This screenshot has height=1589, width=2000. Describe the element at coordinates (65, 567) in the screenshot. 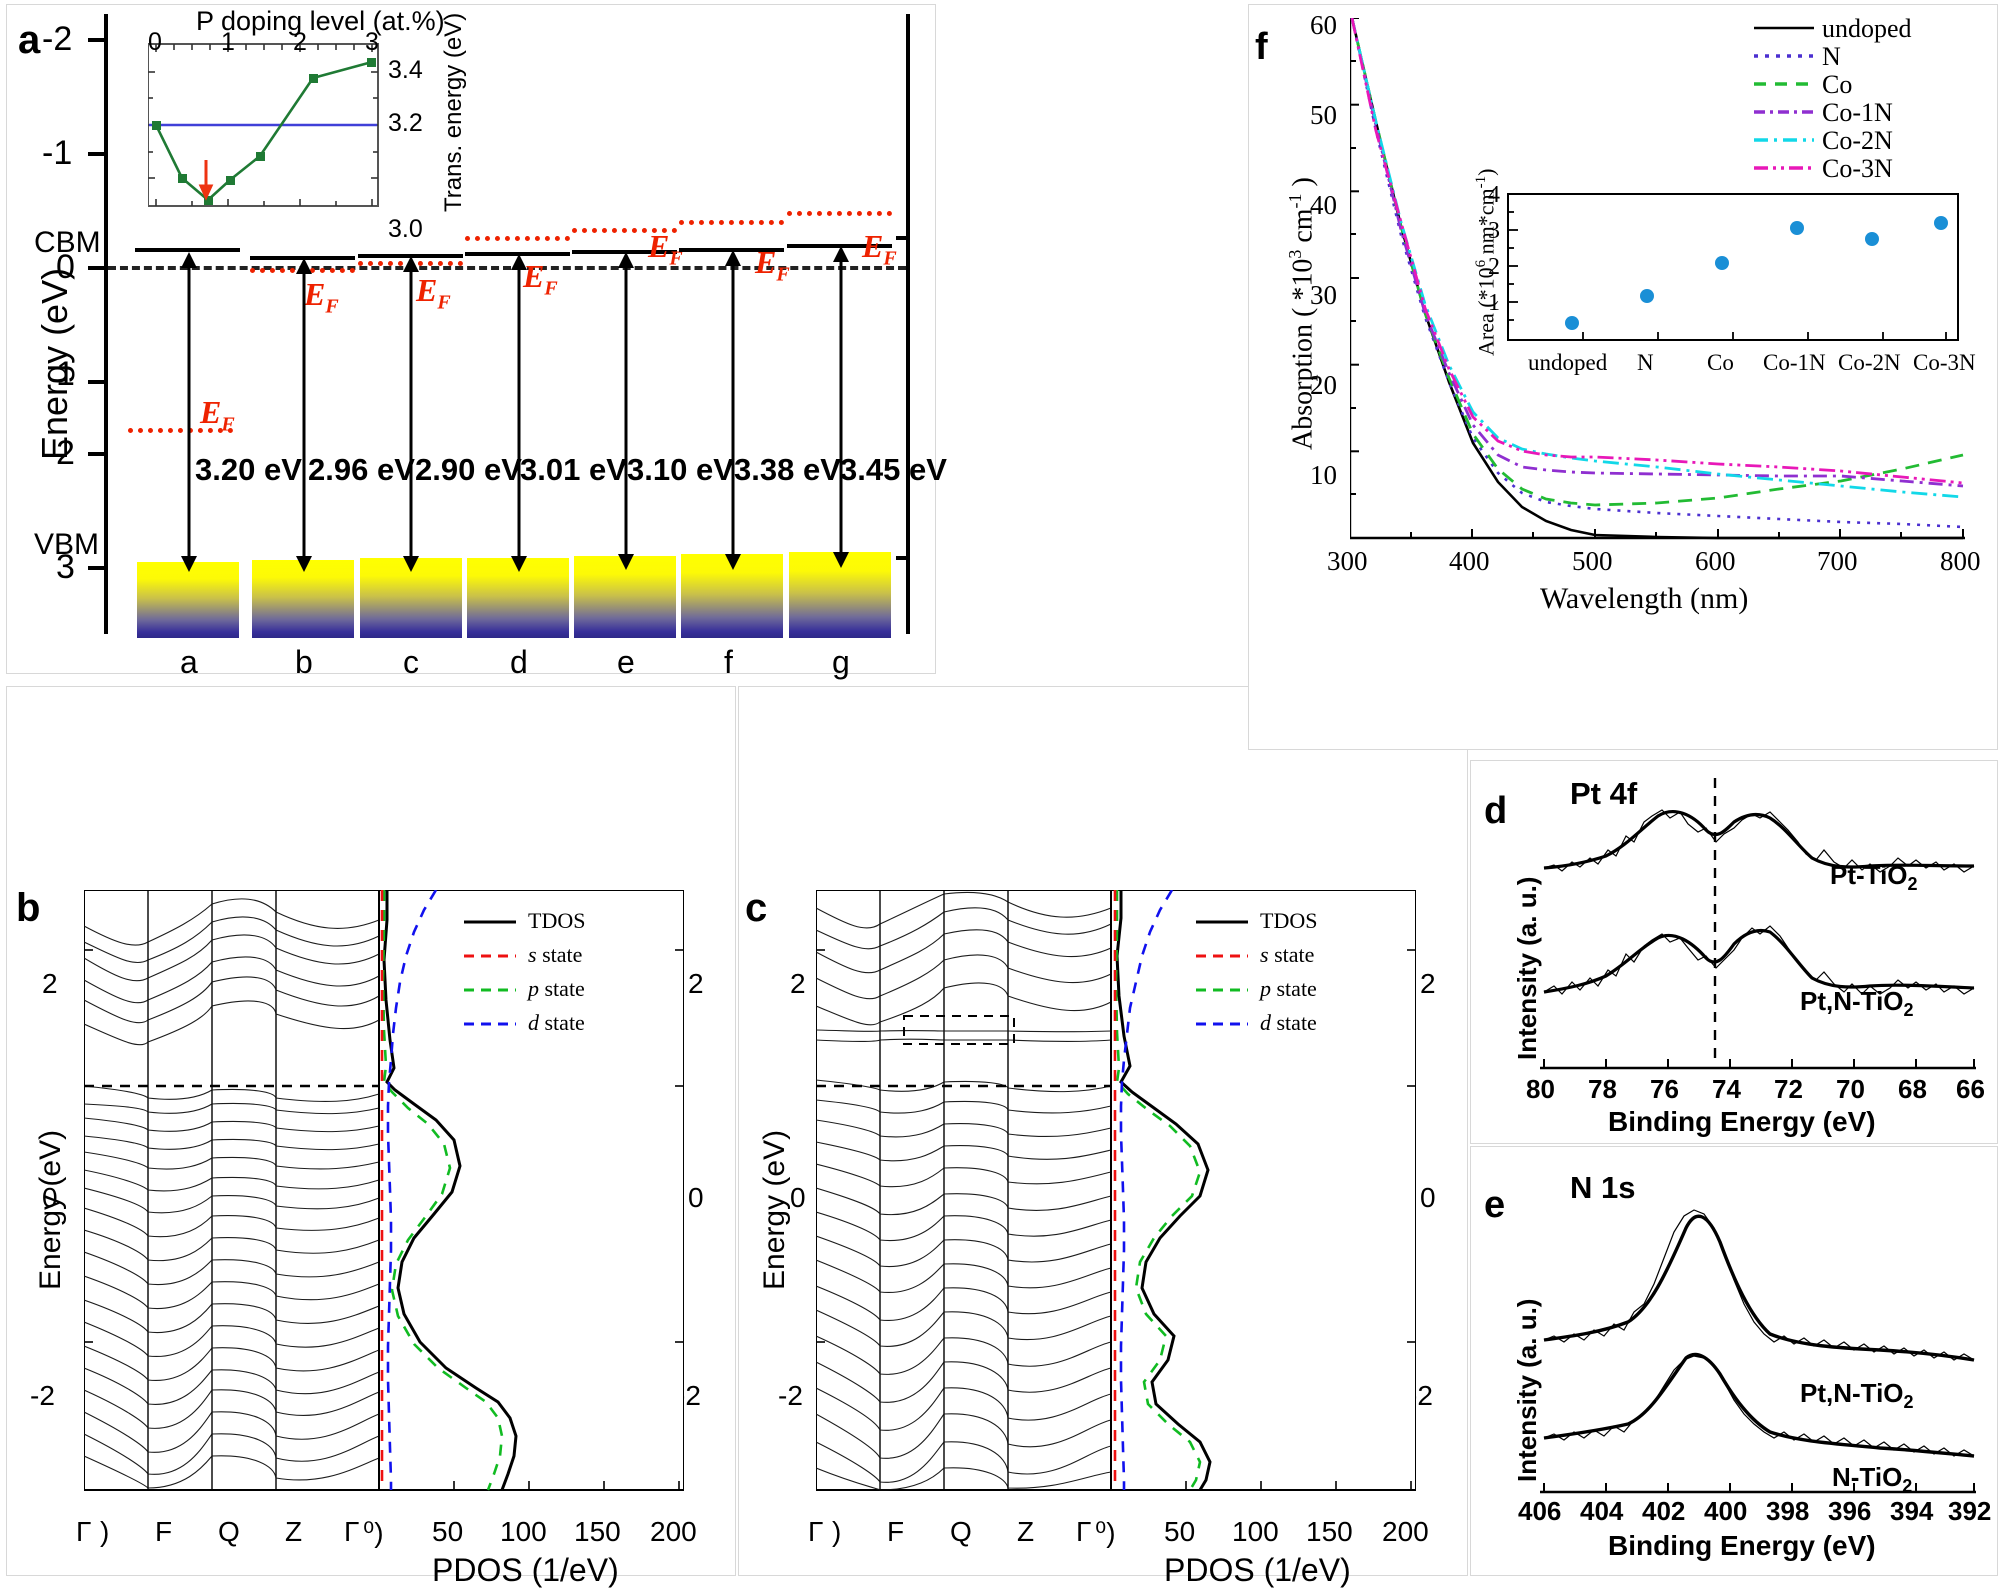

I see `panel-a-ytick-label-5: 3` at that location.